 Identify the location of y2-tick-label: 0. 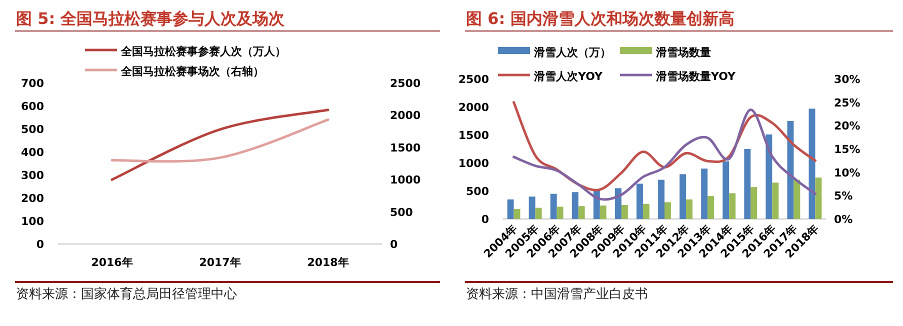
(394, 244).